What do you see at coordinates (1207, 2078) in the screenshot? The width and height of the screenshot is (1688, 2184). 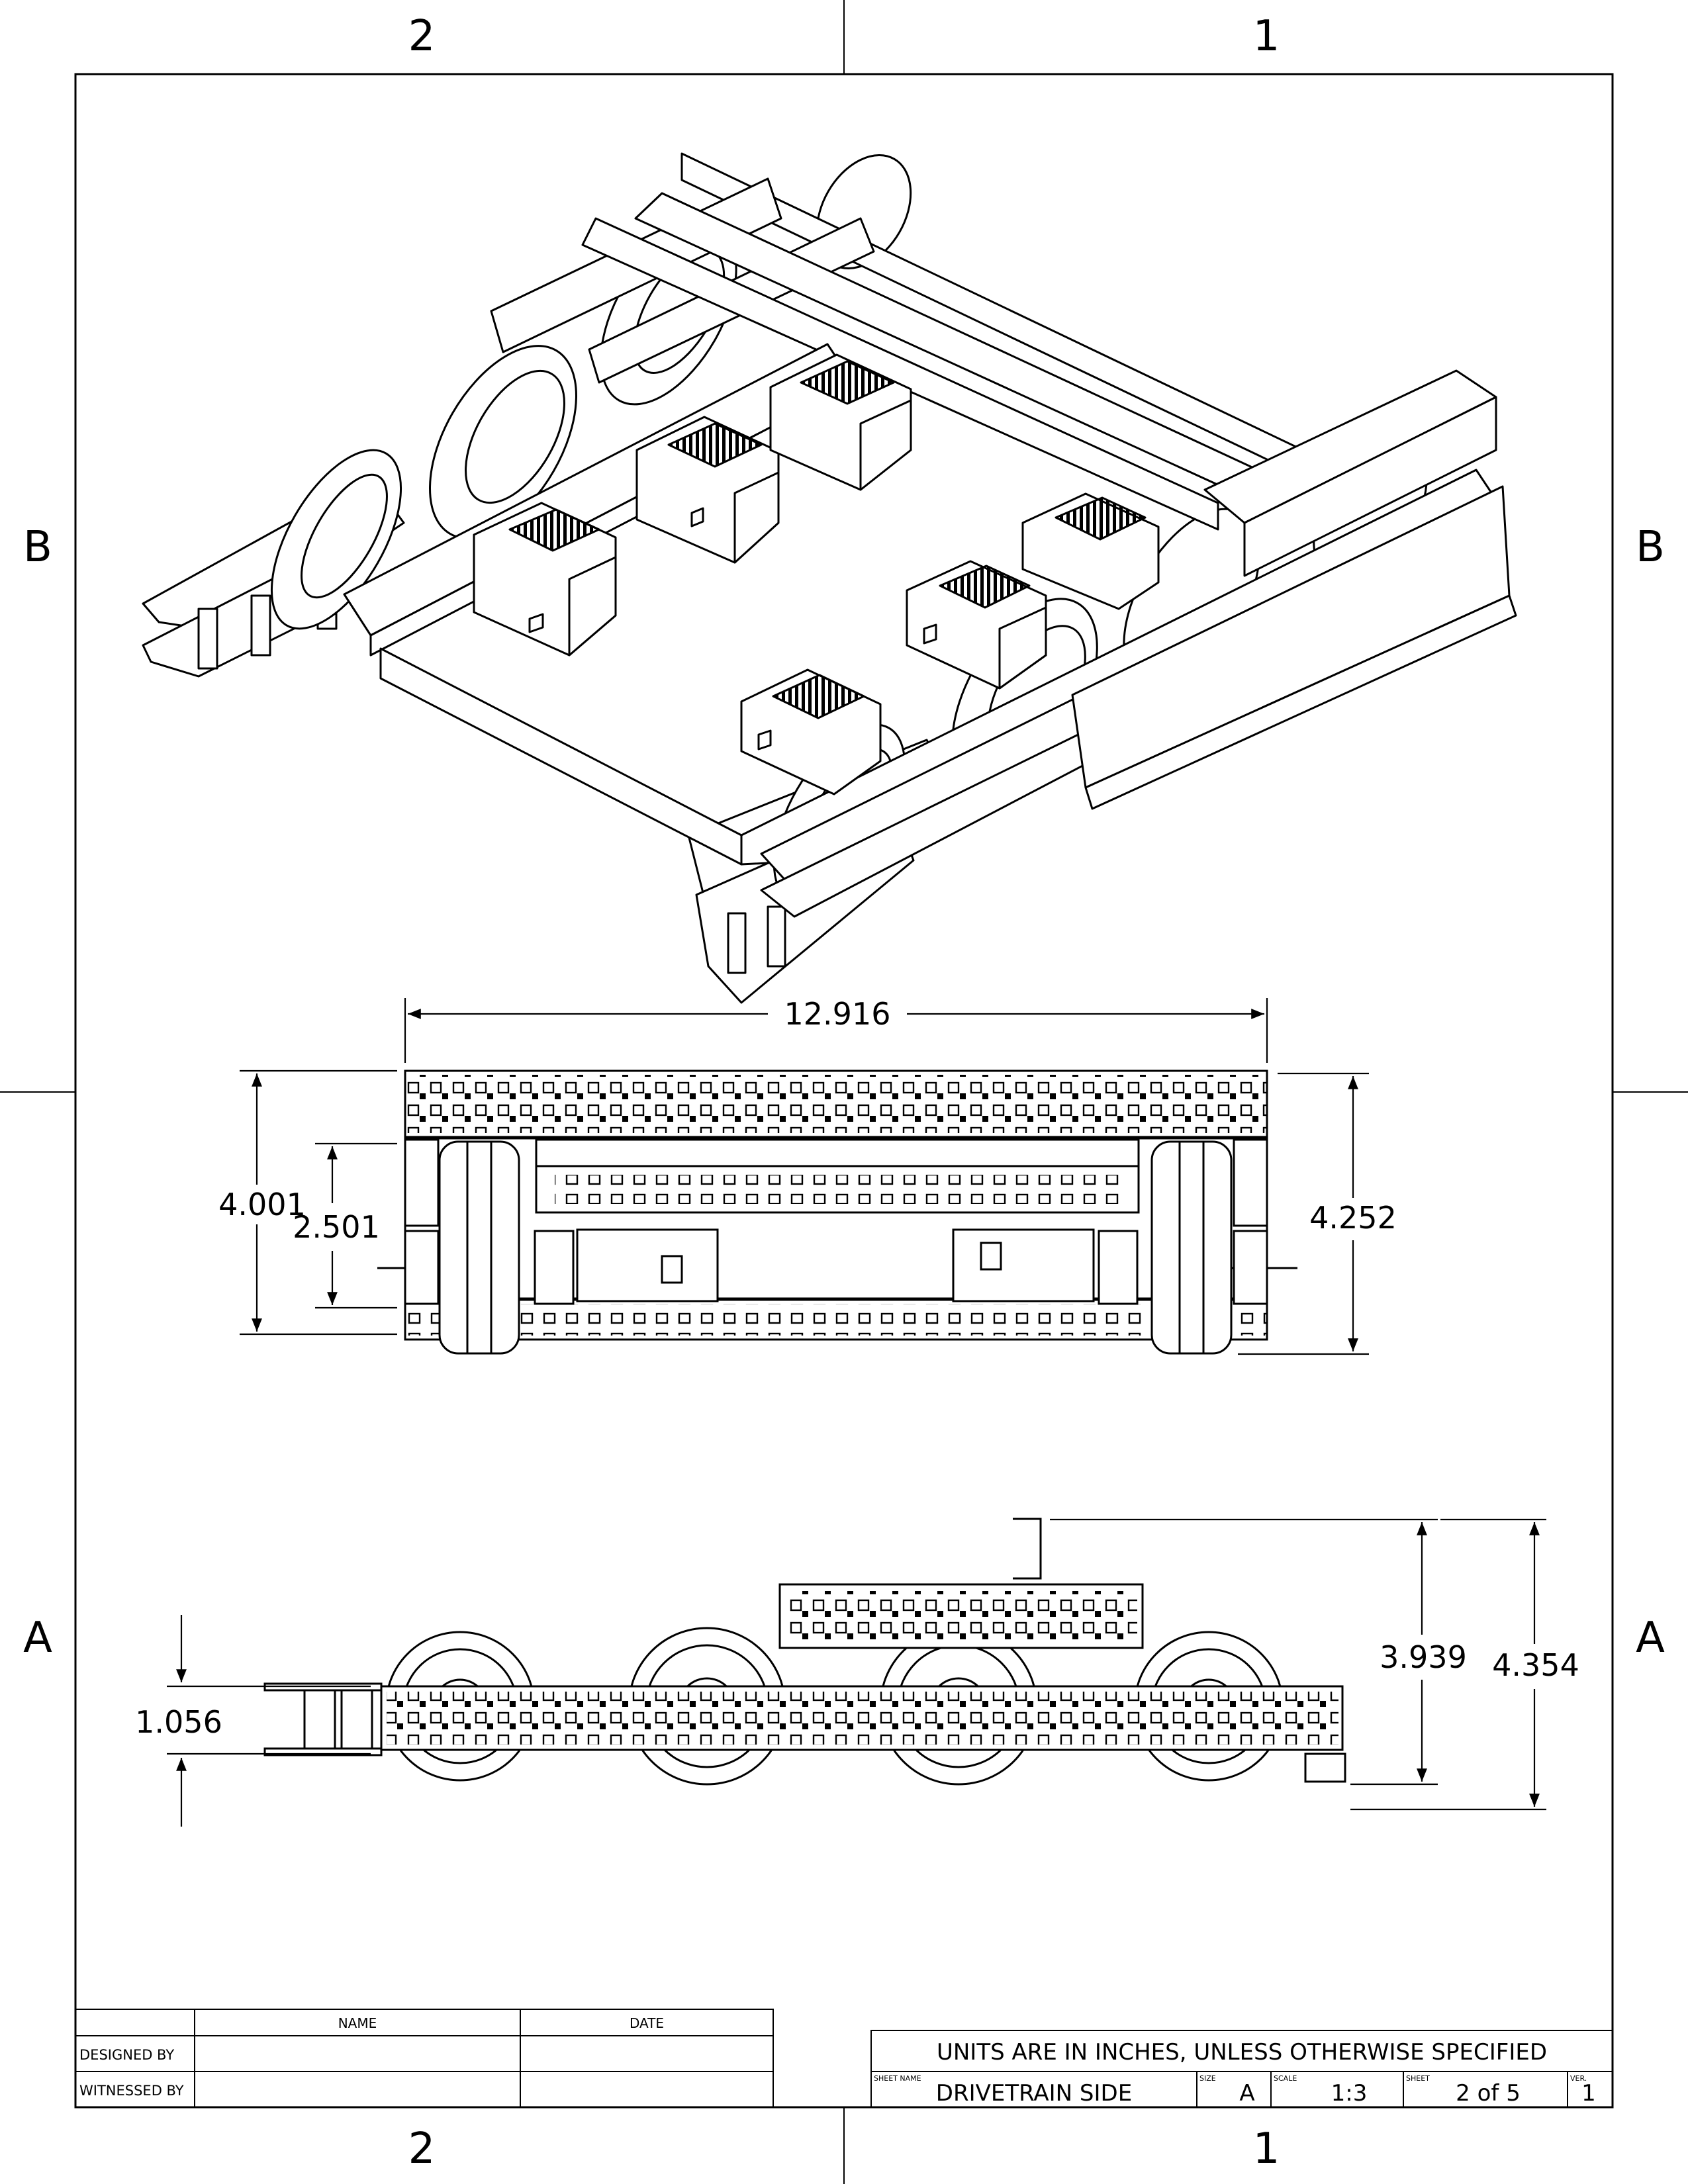 I see `title-size-label: SIZE` at bounding box center [1207, 2078].